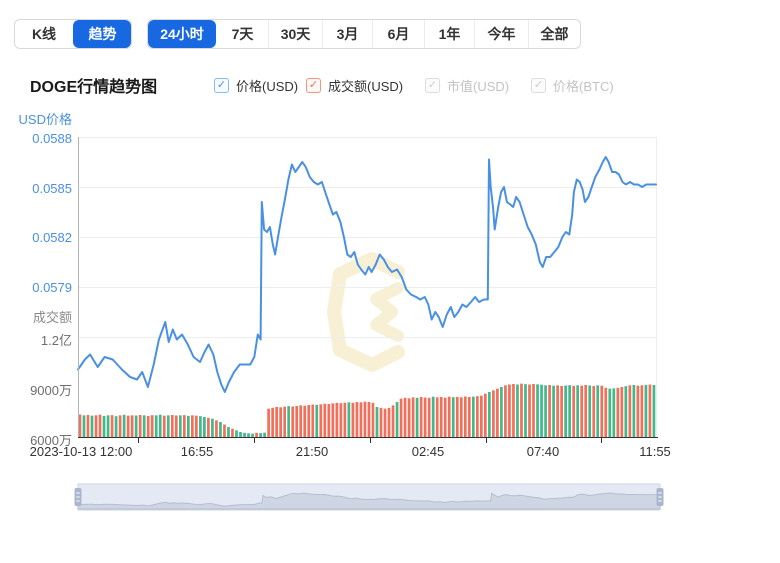  I want to click on legend-price-btc: ✓ 价格(BTC), so click(572, 85).